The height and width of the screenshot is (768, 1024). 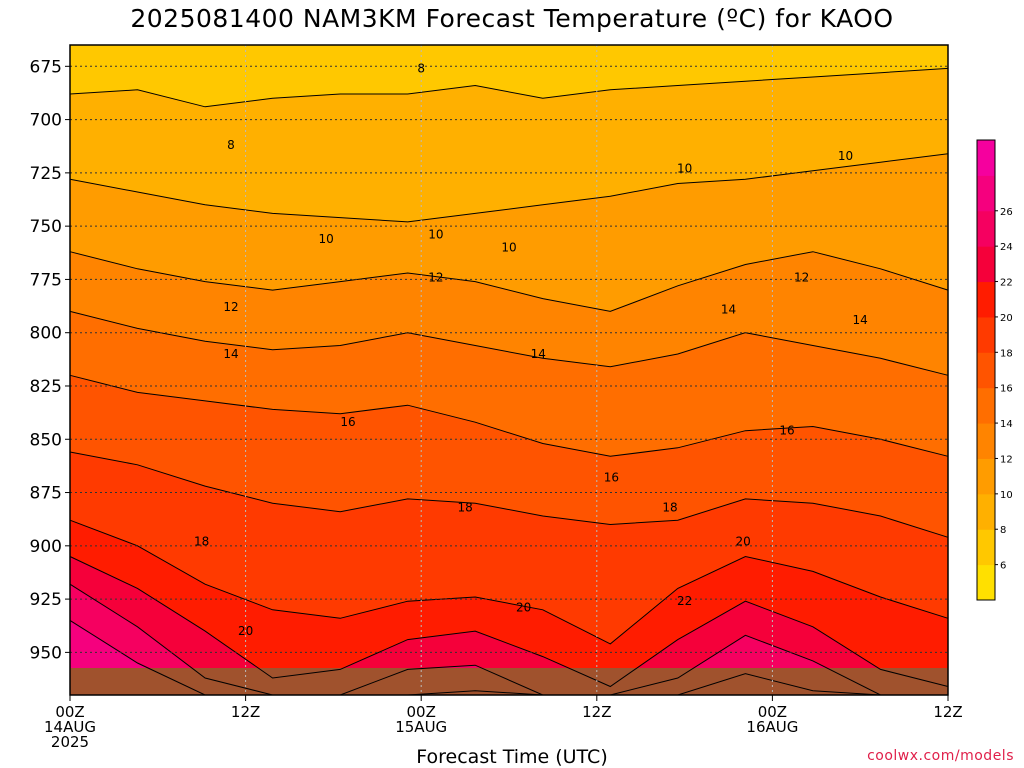 What do you see at coordinates (70, 742) in the screenshot?
I see `x-tick-label-h0-2: 2025` at bounding box center [70, 742].